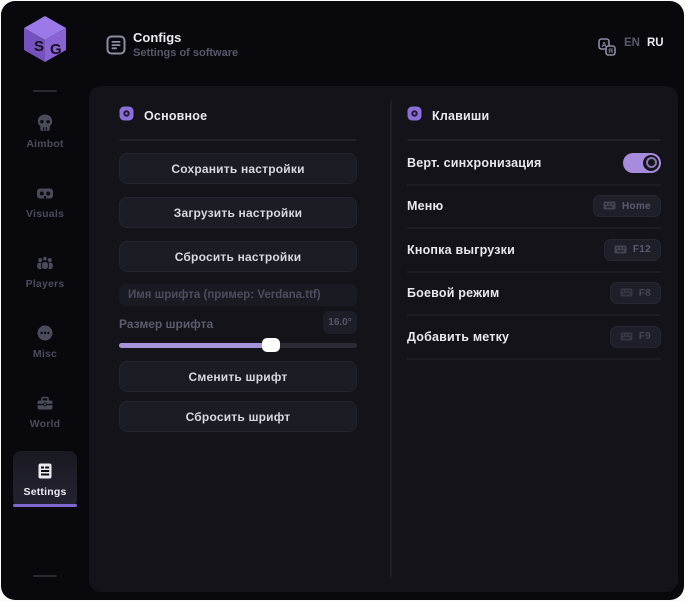 Image resolution: width=685 pixels, height=601 pixels. I want to click on vr-goggles-icon, so click(45, 193).